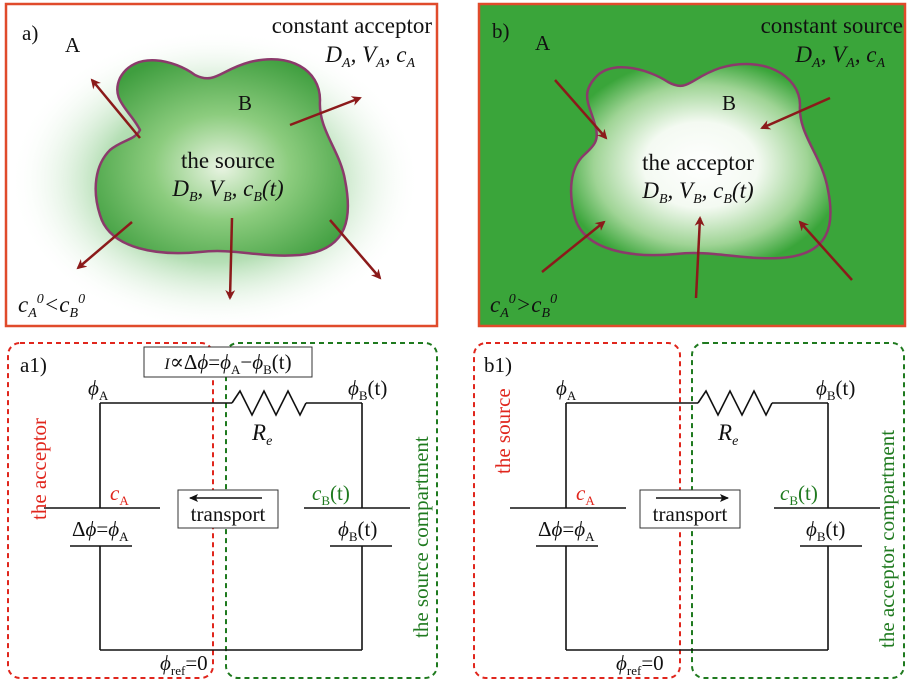  I want to click on a1-transport-label: transport, so click(228, 514).